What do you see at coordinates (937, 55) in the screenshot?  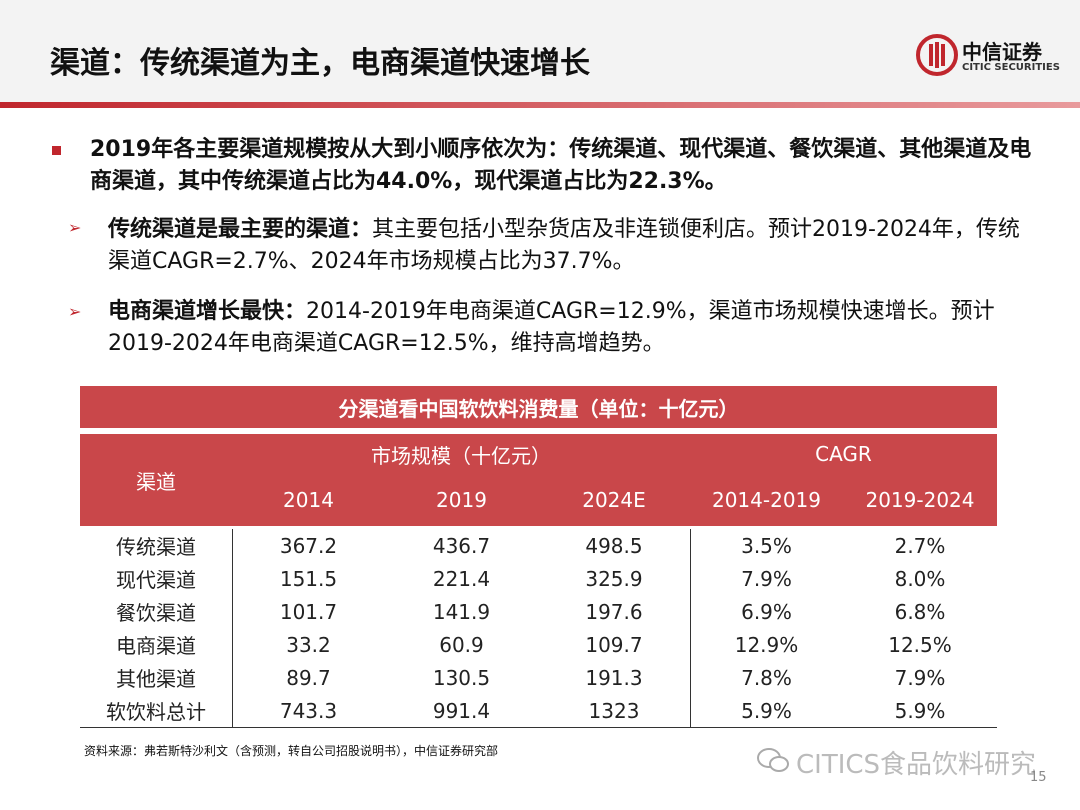 I see `logo-icon` at bounding box center [937, 55].